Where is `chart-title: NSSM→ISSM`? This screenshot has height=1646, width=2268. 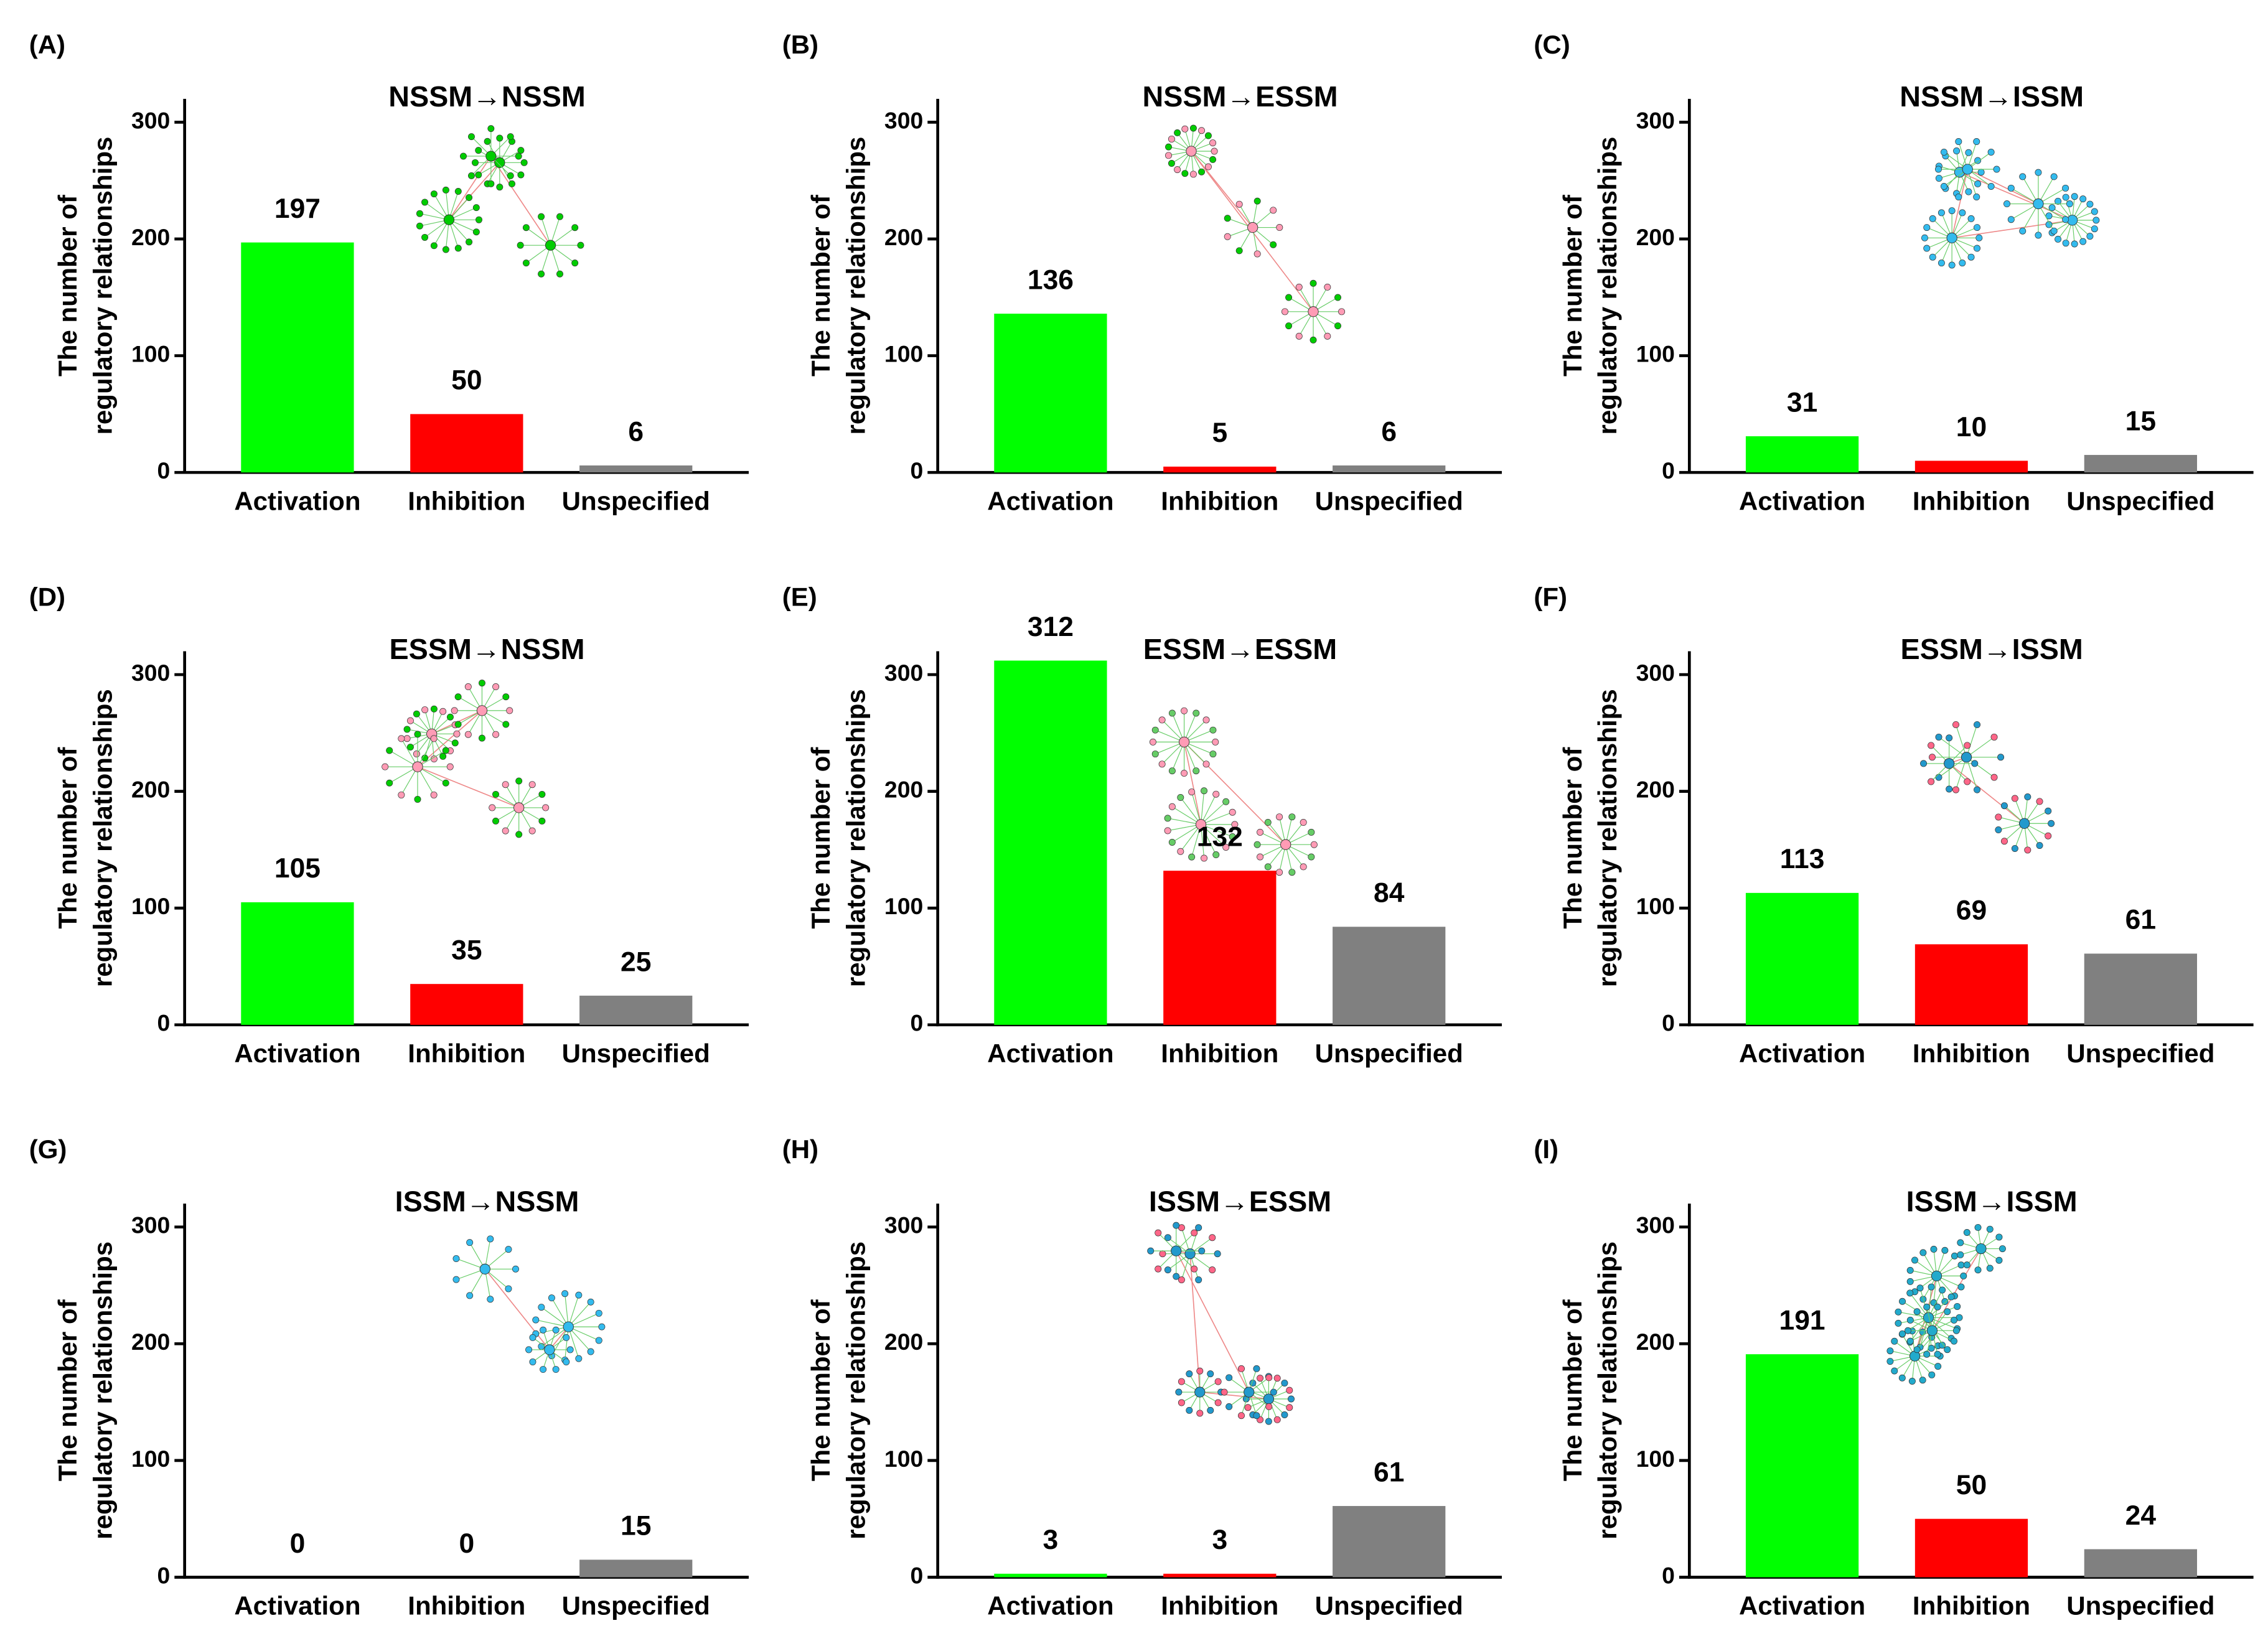 chart-title: NSSM→ISSM is located at coordinates (1992, 97).